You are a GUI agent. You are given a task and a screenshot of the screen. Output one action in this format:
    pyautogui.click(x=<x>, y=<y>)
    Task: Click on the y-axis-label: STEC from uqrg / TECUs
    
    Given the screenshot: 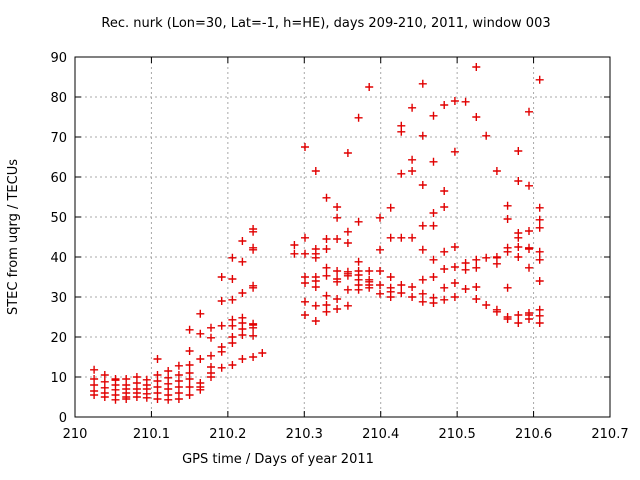 What is the action you would take?
    pyautogui.click(x=13, y=237)
    